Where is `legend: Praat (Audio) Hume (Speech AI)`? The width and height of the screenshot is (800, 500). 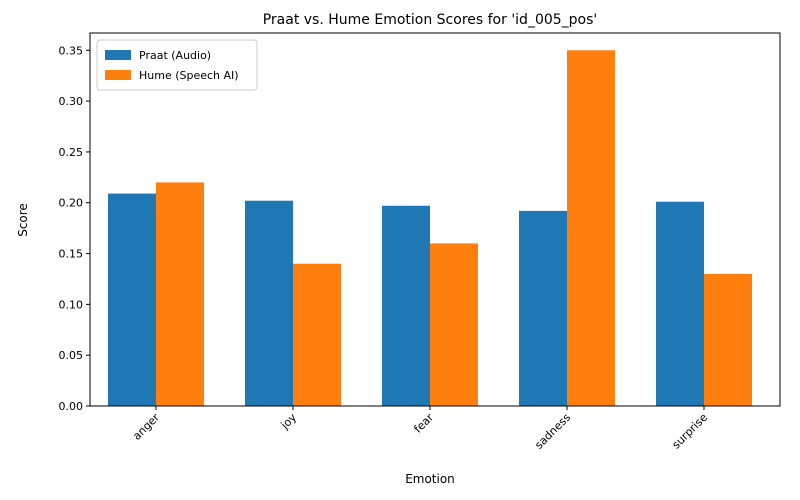 legend: Praat (Audio) Hume (Speech AI) is located at coordinates (177, 65).